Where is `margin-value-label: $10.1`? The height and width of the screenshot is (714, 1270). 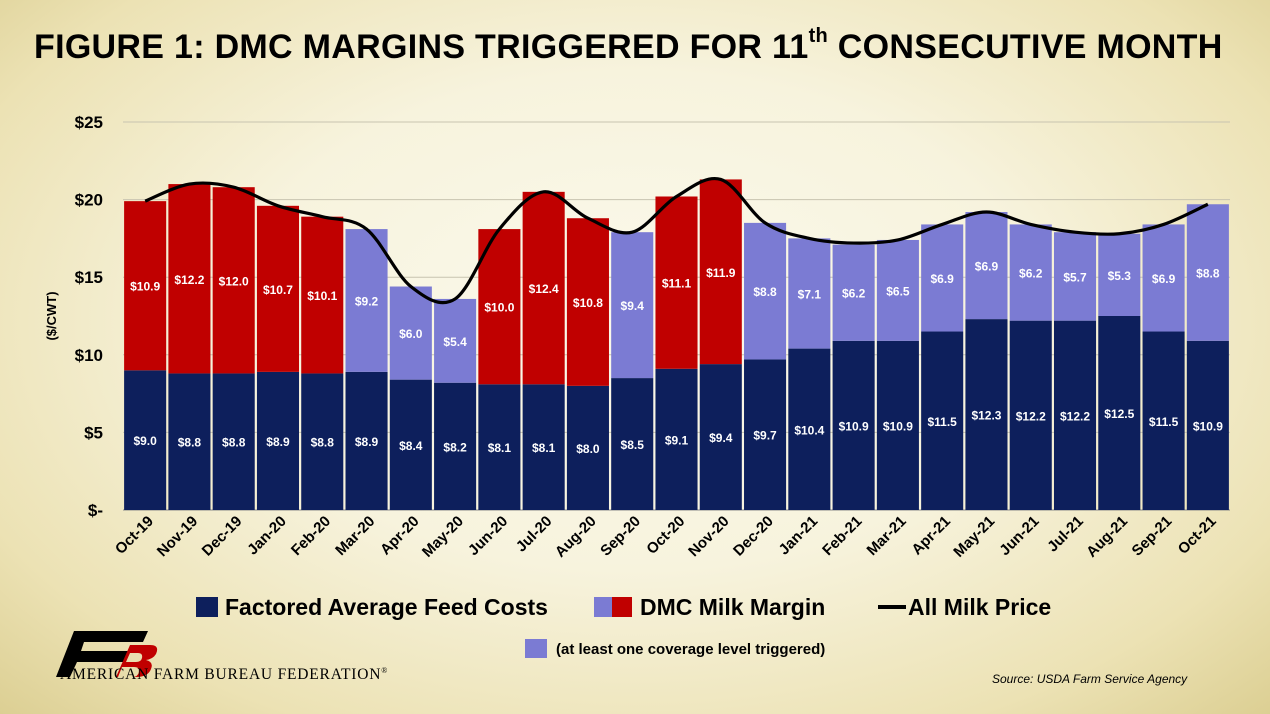
margin-value-label: $10.1 is located at coordinates (322, 296).